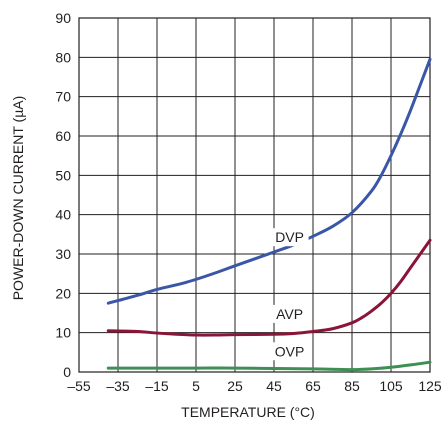 The height and width of the screenshot is (425, 446). I want to click on y-tick-label: 30, so click(63, 254).